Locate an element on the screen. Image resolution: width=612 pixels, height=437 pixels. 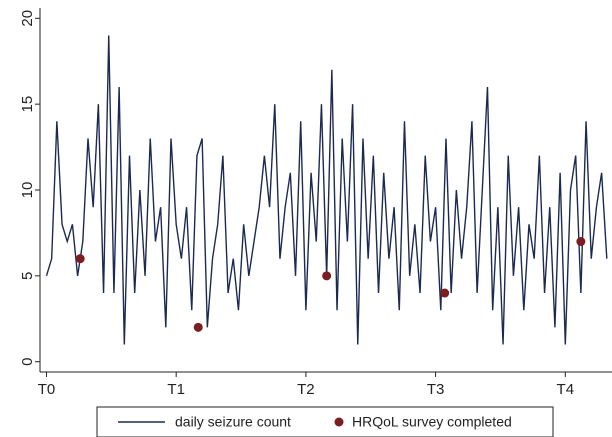
legend-label: daily seizure count is located at coordinates (233, 422).